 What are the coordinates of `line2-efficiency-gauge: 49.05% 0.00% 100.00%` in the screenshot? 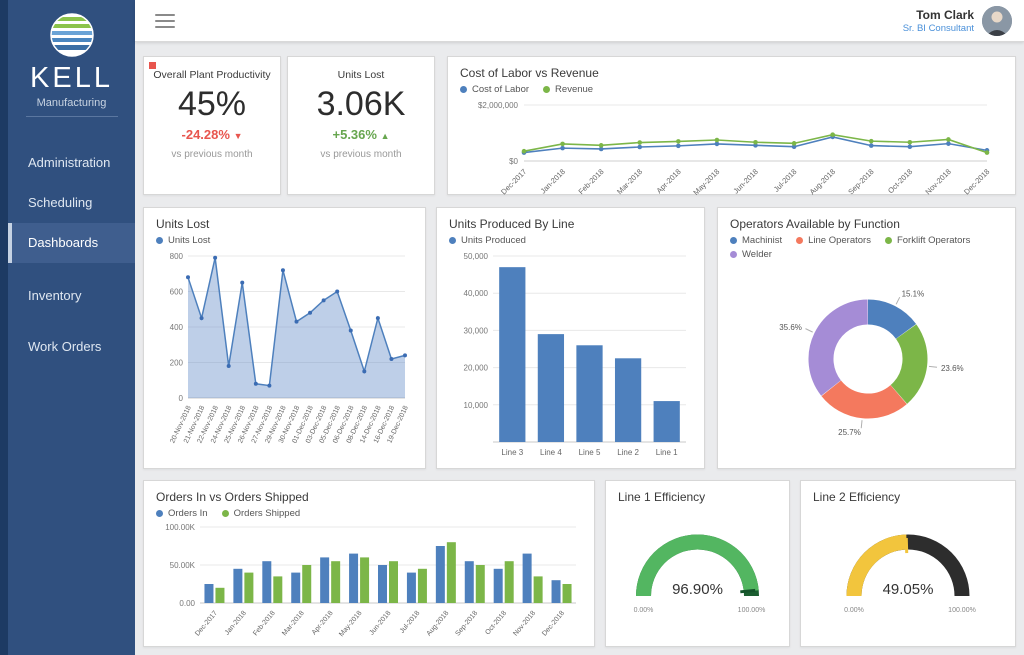 It's located at (908, 571).